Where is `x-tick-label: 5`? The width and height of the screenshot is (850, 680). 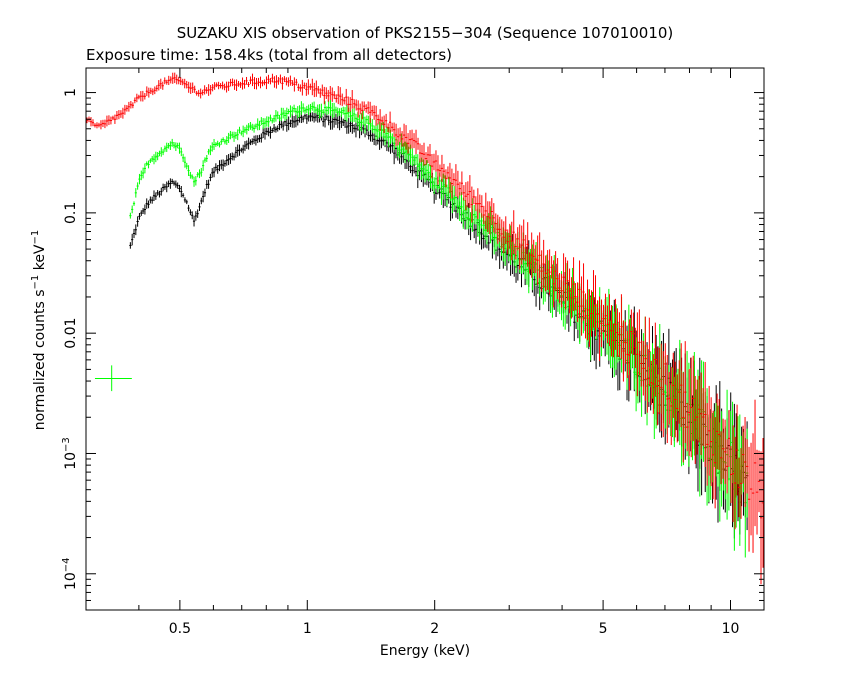 x-tick-label: 5 is located at coordinates (603, 629).